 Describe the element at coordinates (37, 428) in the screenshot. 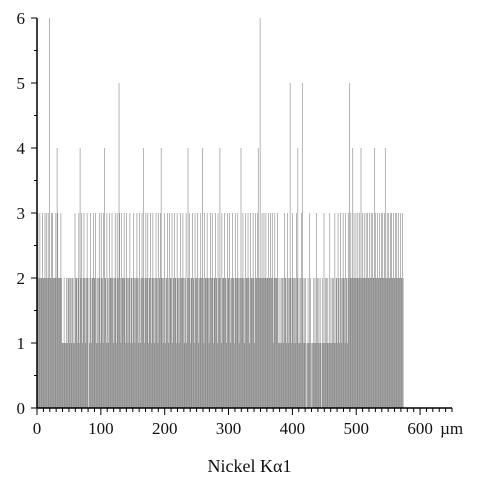

I see `x-tick-label: 0` at that location.